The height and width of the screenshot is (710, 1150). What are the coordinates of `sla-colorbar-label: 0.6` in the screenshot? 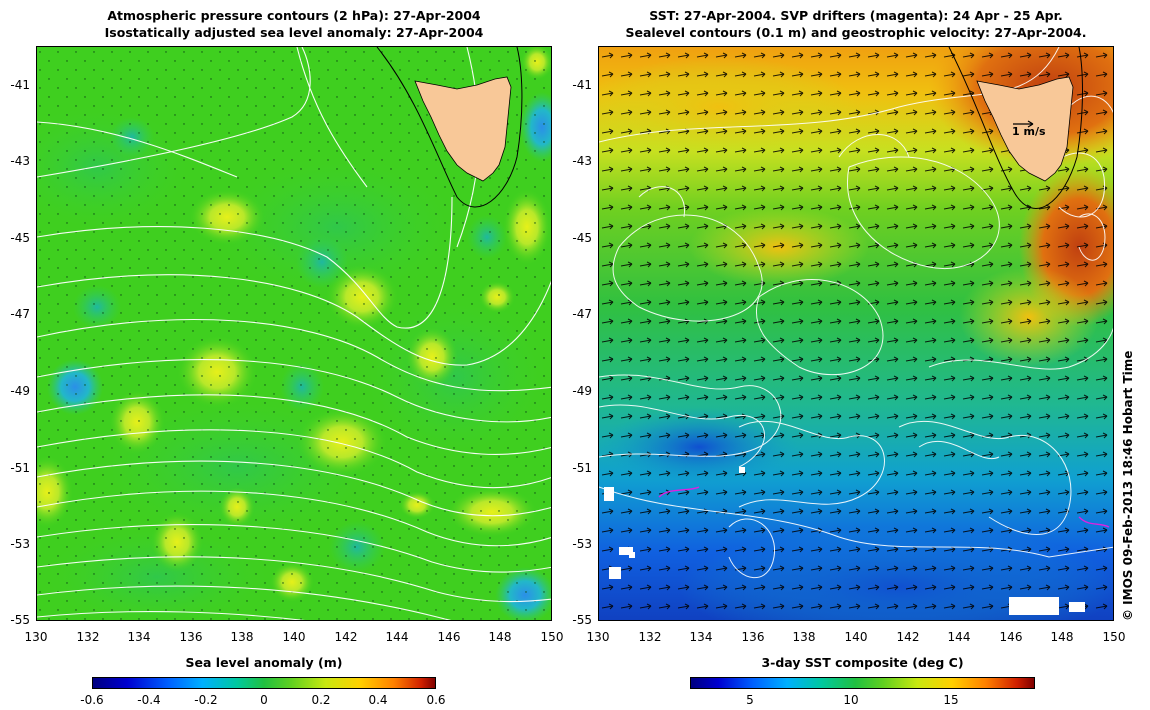 It's located at (436, 700).